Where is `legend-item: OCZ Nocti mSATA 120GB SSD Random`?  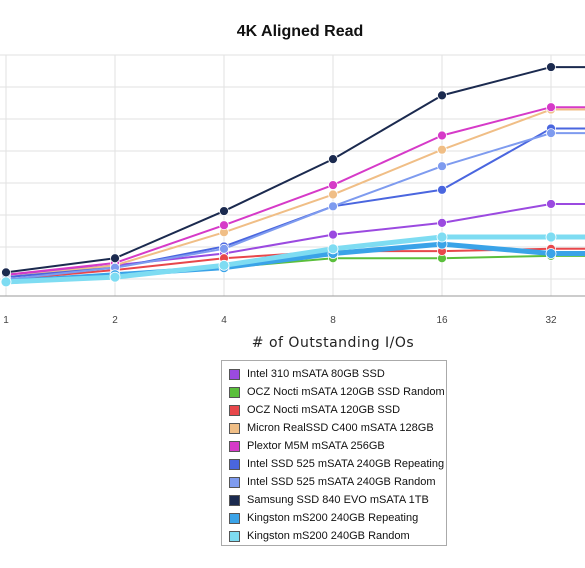 legend-item: OCZ Nocti mSATA 120GB SSD Random is located at coordinates (334, 392).